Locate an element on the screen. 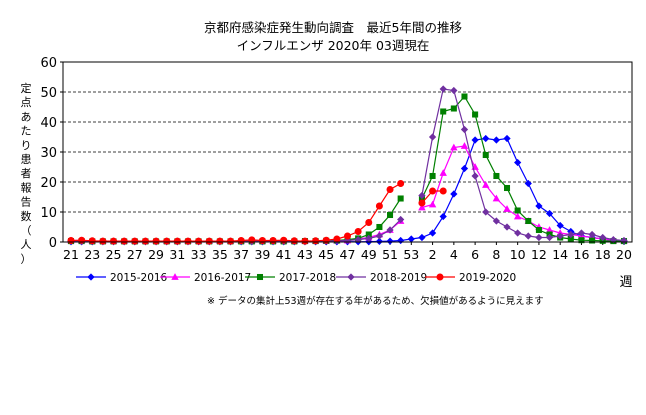 This screenshot has width=646, height=415. y-tick-label: 10 is located at coordinates (48, 213).